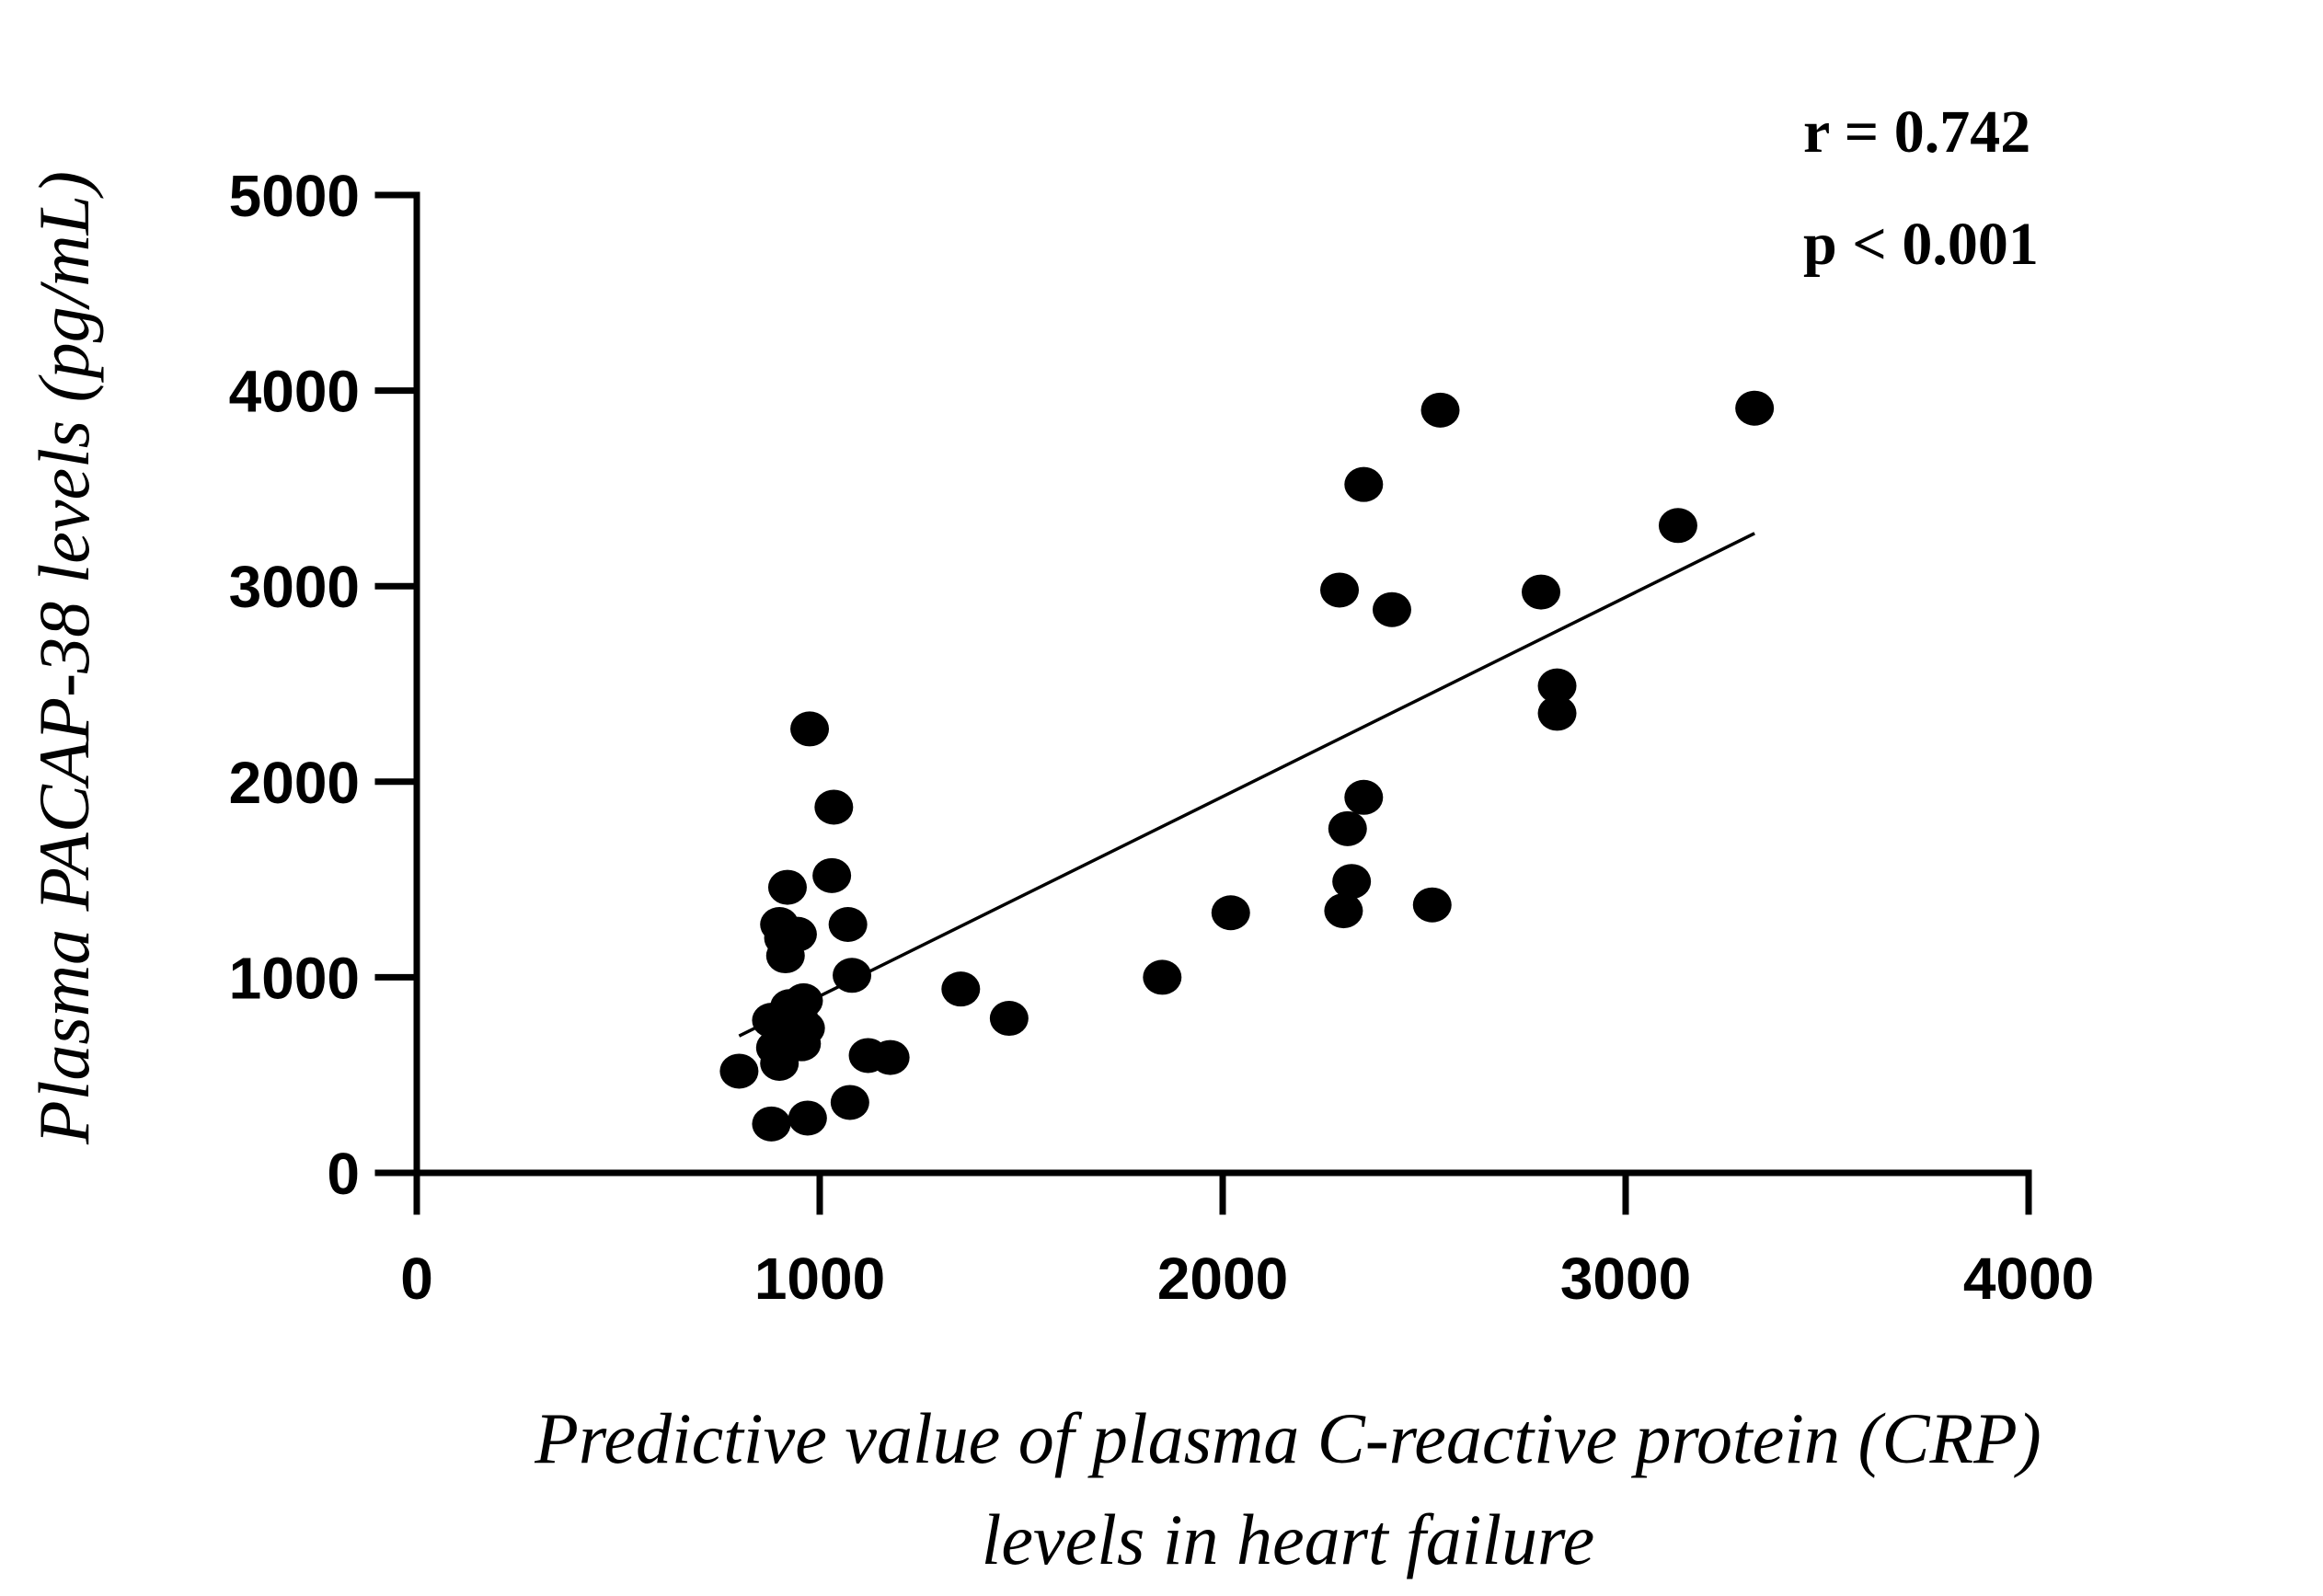 This screenshot has height=1596, width=2323. Describe the element at coordinates (2028, 1279) in the screenshot. I see `x-tick-label: 4000` at that location.